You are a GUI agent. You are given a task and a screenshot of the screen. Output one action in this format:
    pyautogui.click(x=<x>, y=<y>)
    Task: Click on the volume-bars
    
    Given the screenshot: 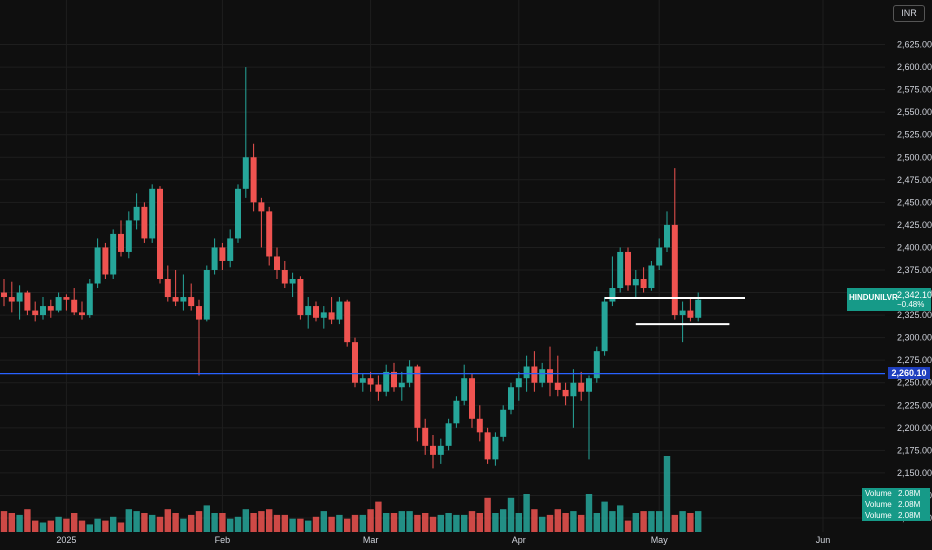 What is the action you would take?
    pyautogui.click(x=351, y=494)
    